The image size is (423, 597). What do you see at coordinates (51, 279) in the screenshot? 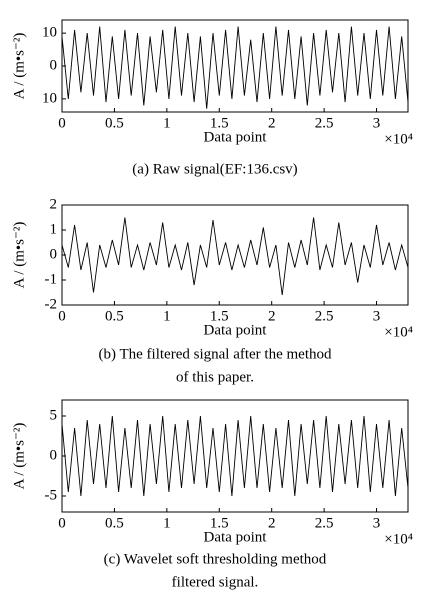
I see `y-tick-label: -1` at bounding box center [51, 279].